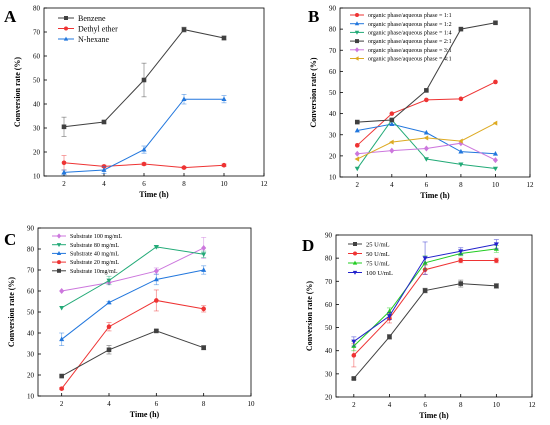 Image resolution: width=550 pixels, height=425 pixels. Describe the element at coordinates (410, 60) in the screenshot. I see `legend-label: organic phase/aqueous phase = 4:1` at that location.